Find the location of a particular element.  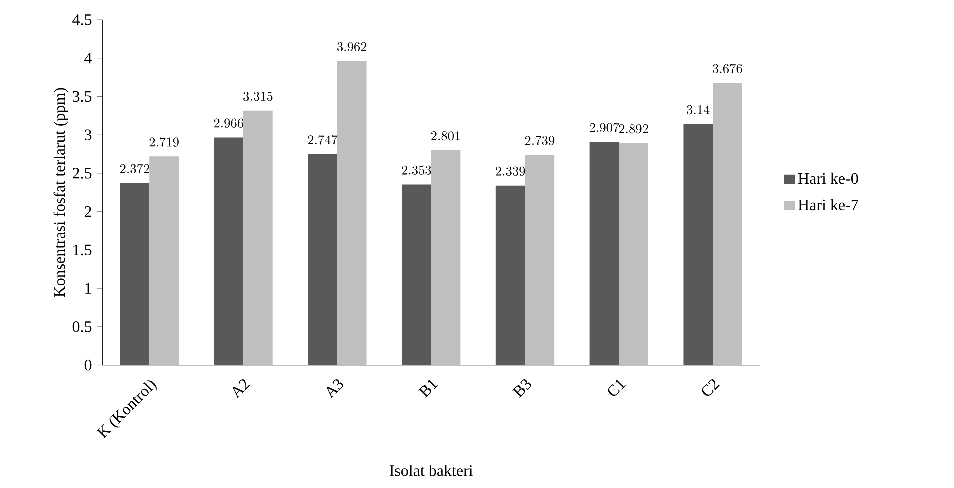

x-tick-label: B3 is located at coordinates (522, 388).